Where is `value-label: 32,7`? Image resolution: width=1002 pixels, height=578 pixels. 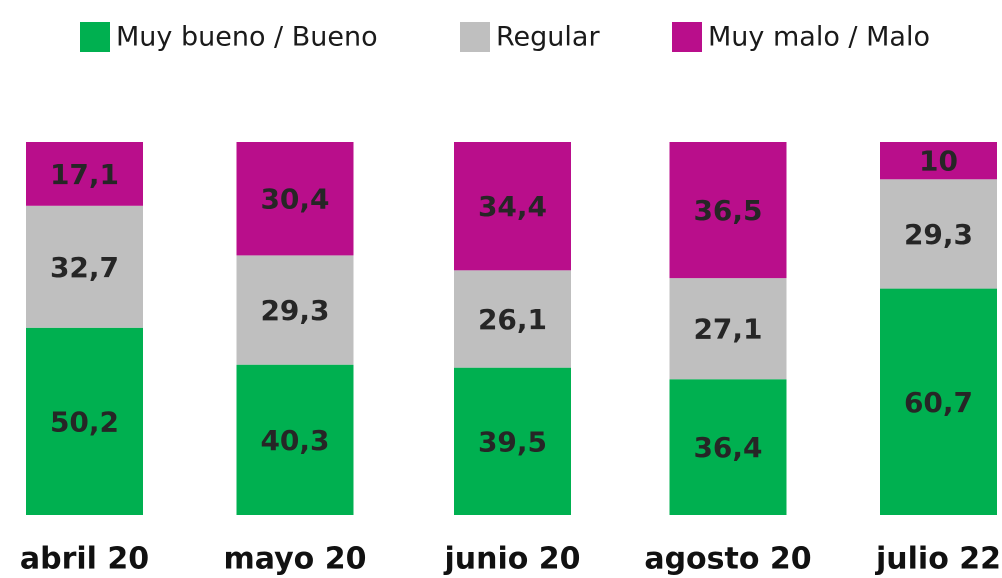 value-label: 32,7 is located at coordinates (84, 267).